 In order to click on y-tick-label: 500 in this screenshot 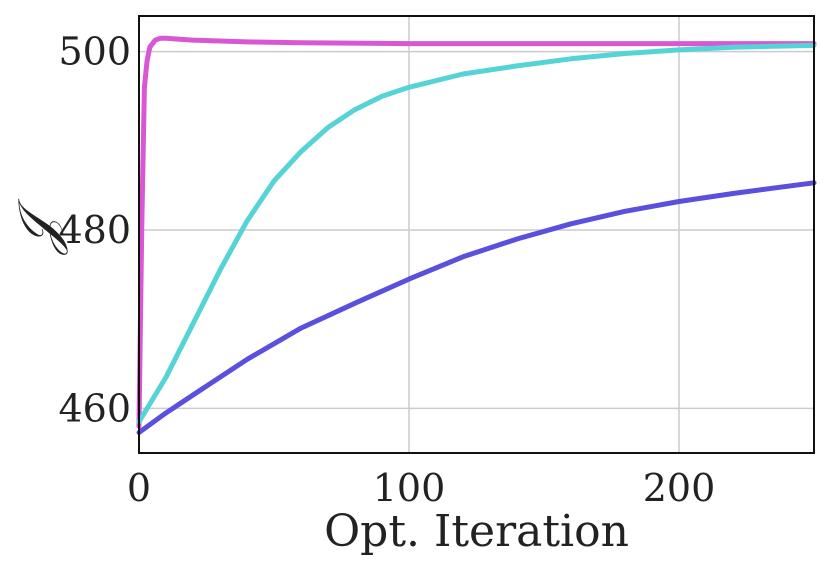, I will do `click(94, 52)`.